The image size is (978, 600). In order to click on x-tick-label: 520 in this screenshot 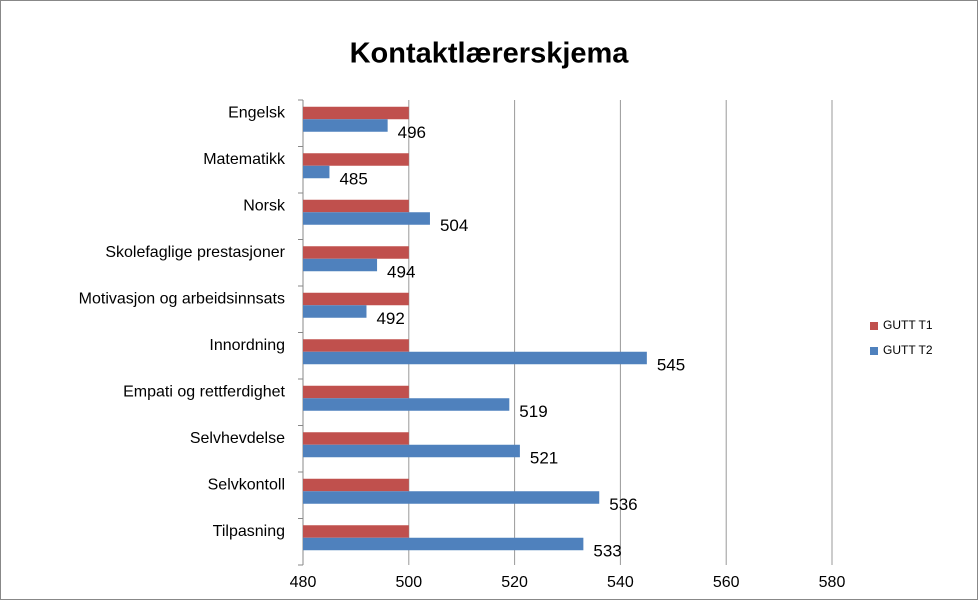, I will do `click(514, 582)`.